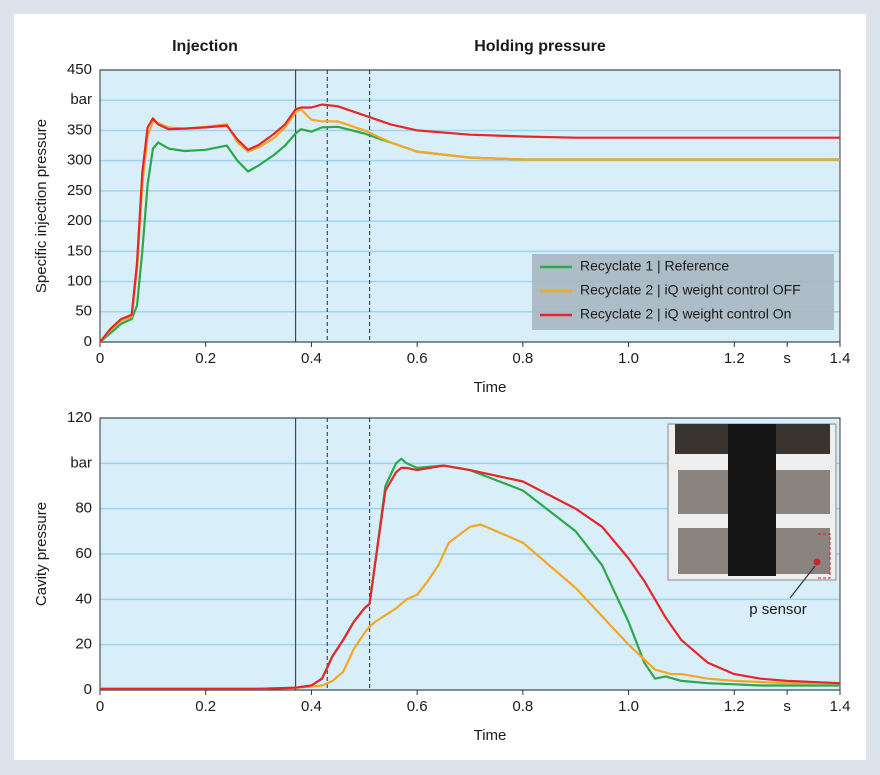 This screenshot has width=880, height=775. I want to click on y-tick-label: 20, so click(83, 644).